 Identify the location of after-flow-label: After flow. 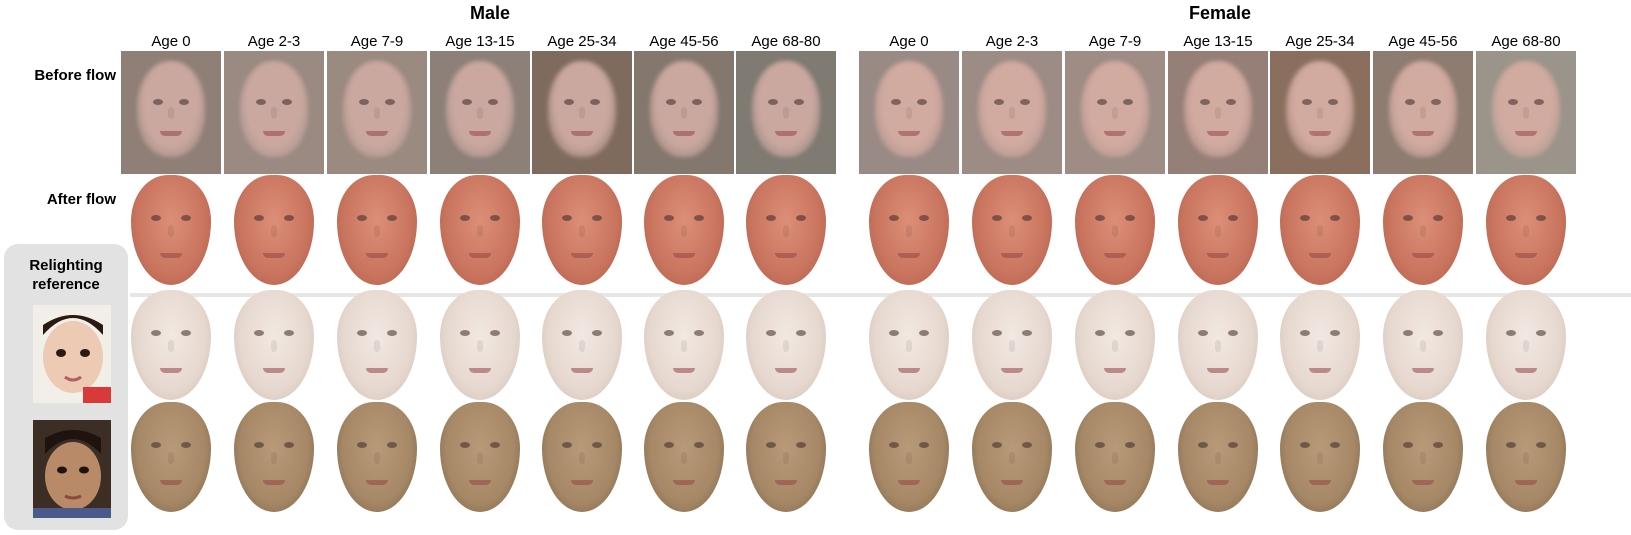
(81, 199).